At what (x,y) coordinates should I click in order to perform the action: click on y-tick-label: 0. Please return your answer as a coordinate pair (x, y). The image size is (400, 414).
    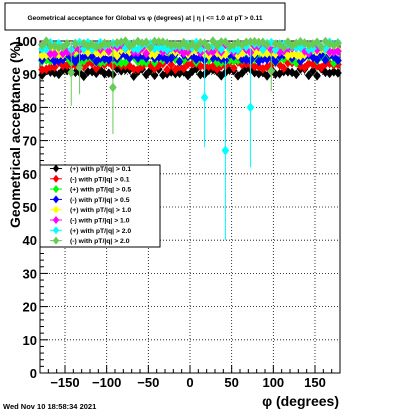
    Looking at the image, I should click on (33, 373).